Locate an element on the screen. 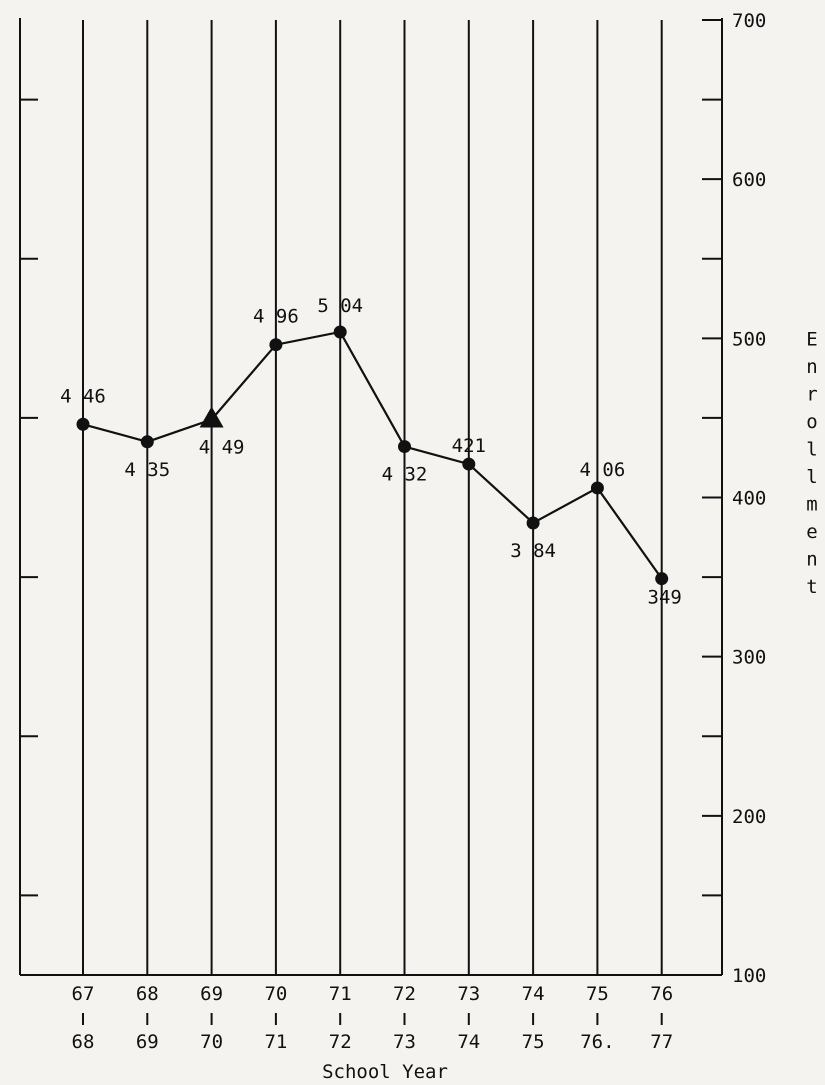 The width and height of the screenshot is (825, 1085). y-axis-title-letter-5: l is located at coordinates (811, 477).